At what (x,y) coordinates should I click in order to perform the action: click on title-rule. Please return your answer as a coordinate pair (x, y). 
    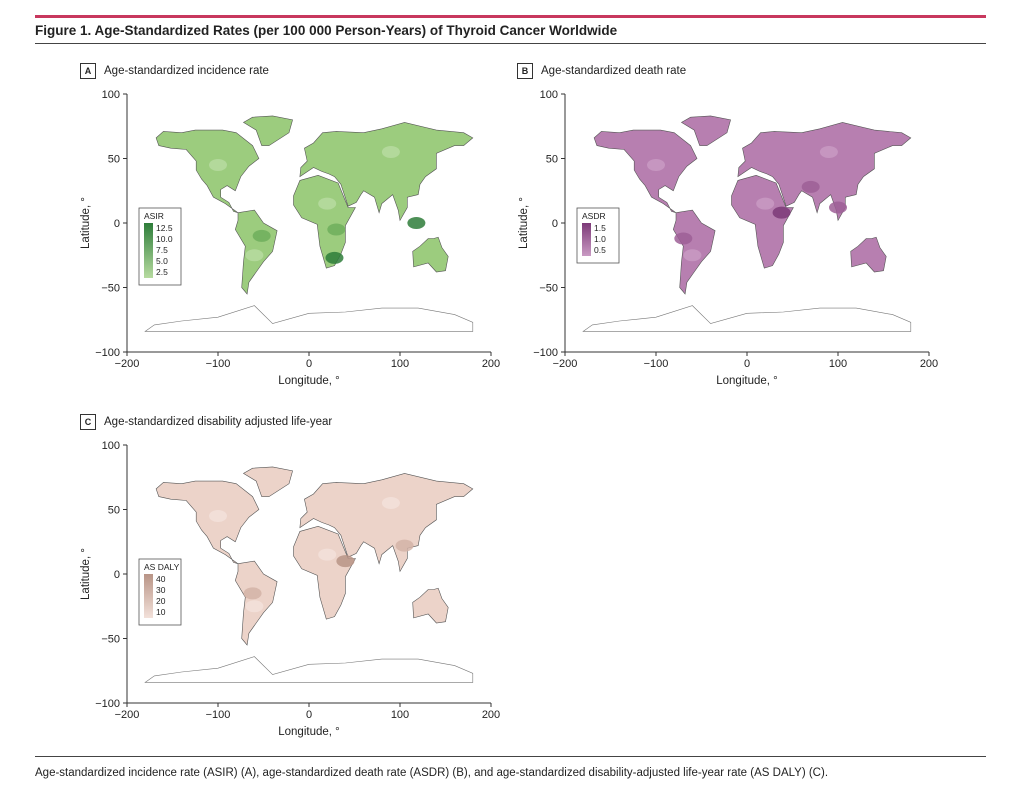
    Looking at the image, I should click on (510, 43).